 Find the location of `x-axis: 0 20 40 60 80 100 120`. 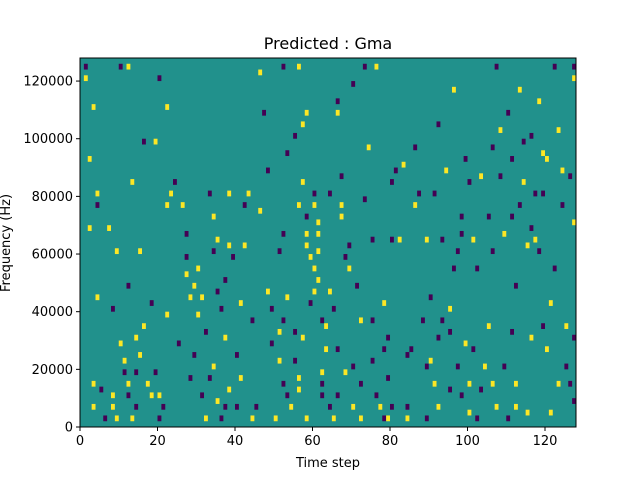

x-axis: 0 20 40 60 80 100 120 is located at coordinates (316, 438).